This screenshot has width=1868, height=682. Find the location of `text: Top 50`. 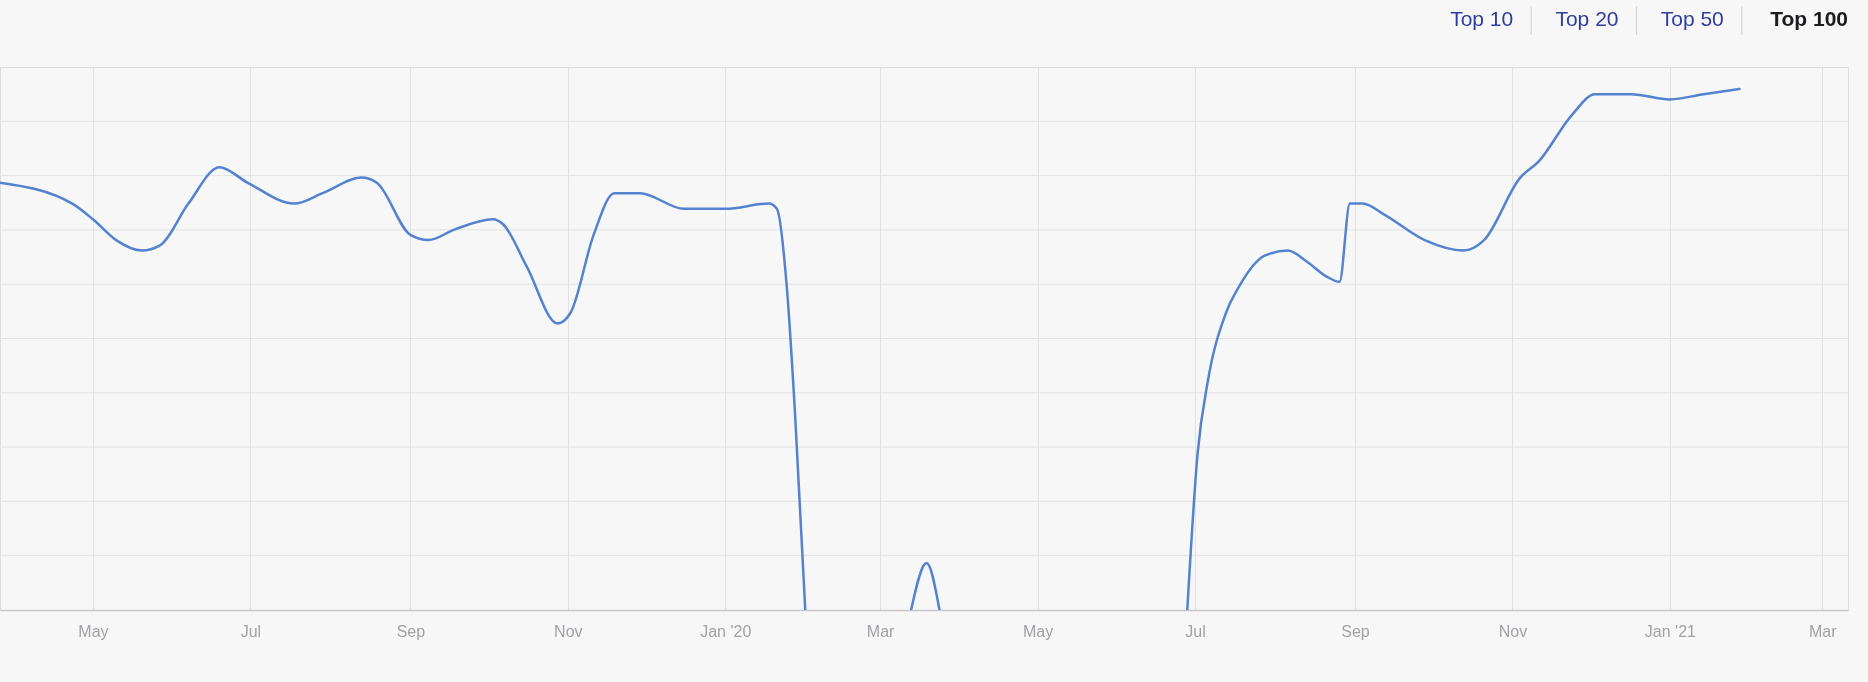

text: Top 50 is located at coordinates (1692, 18).